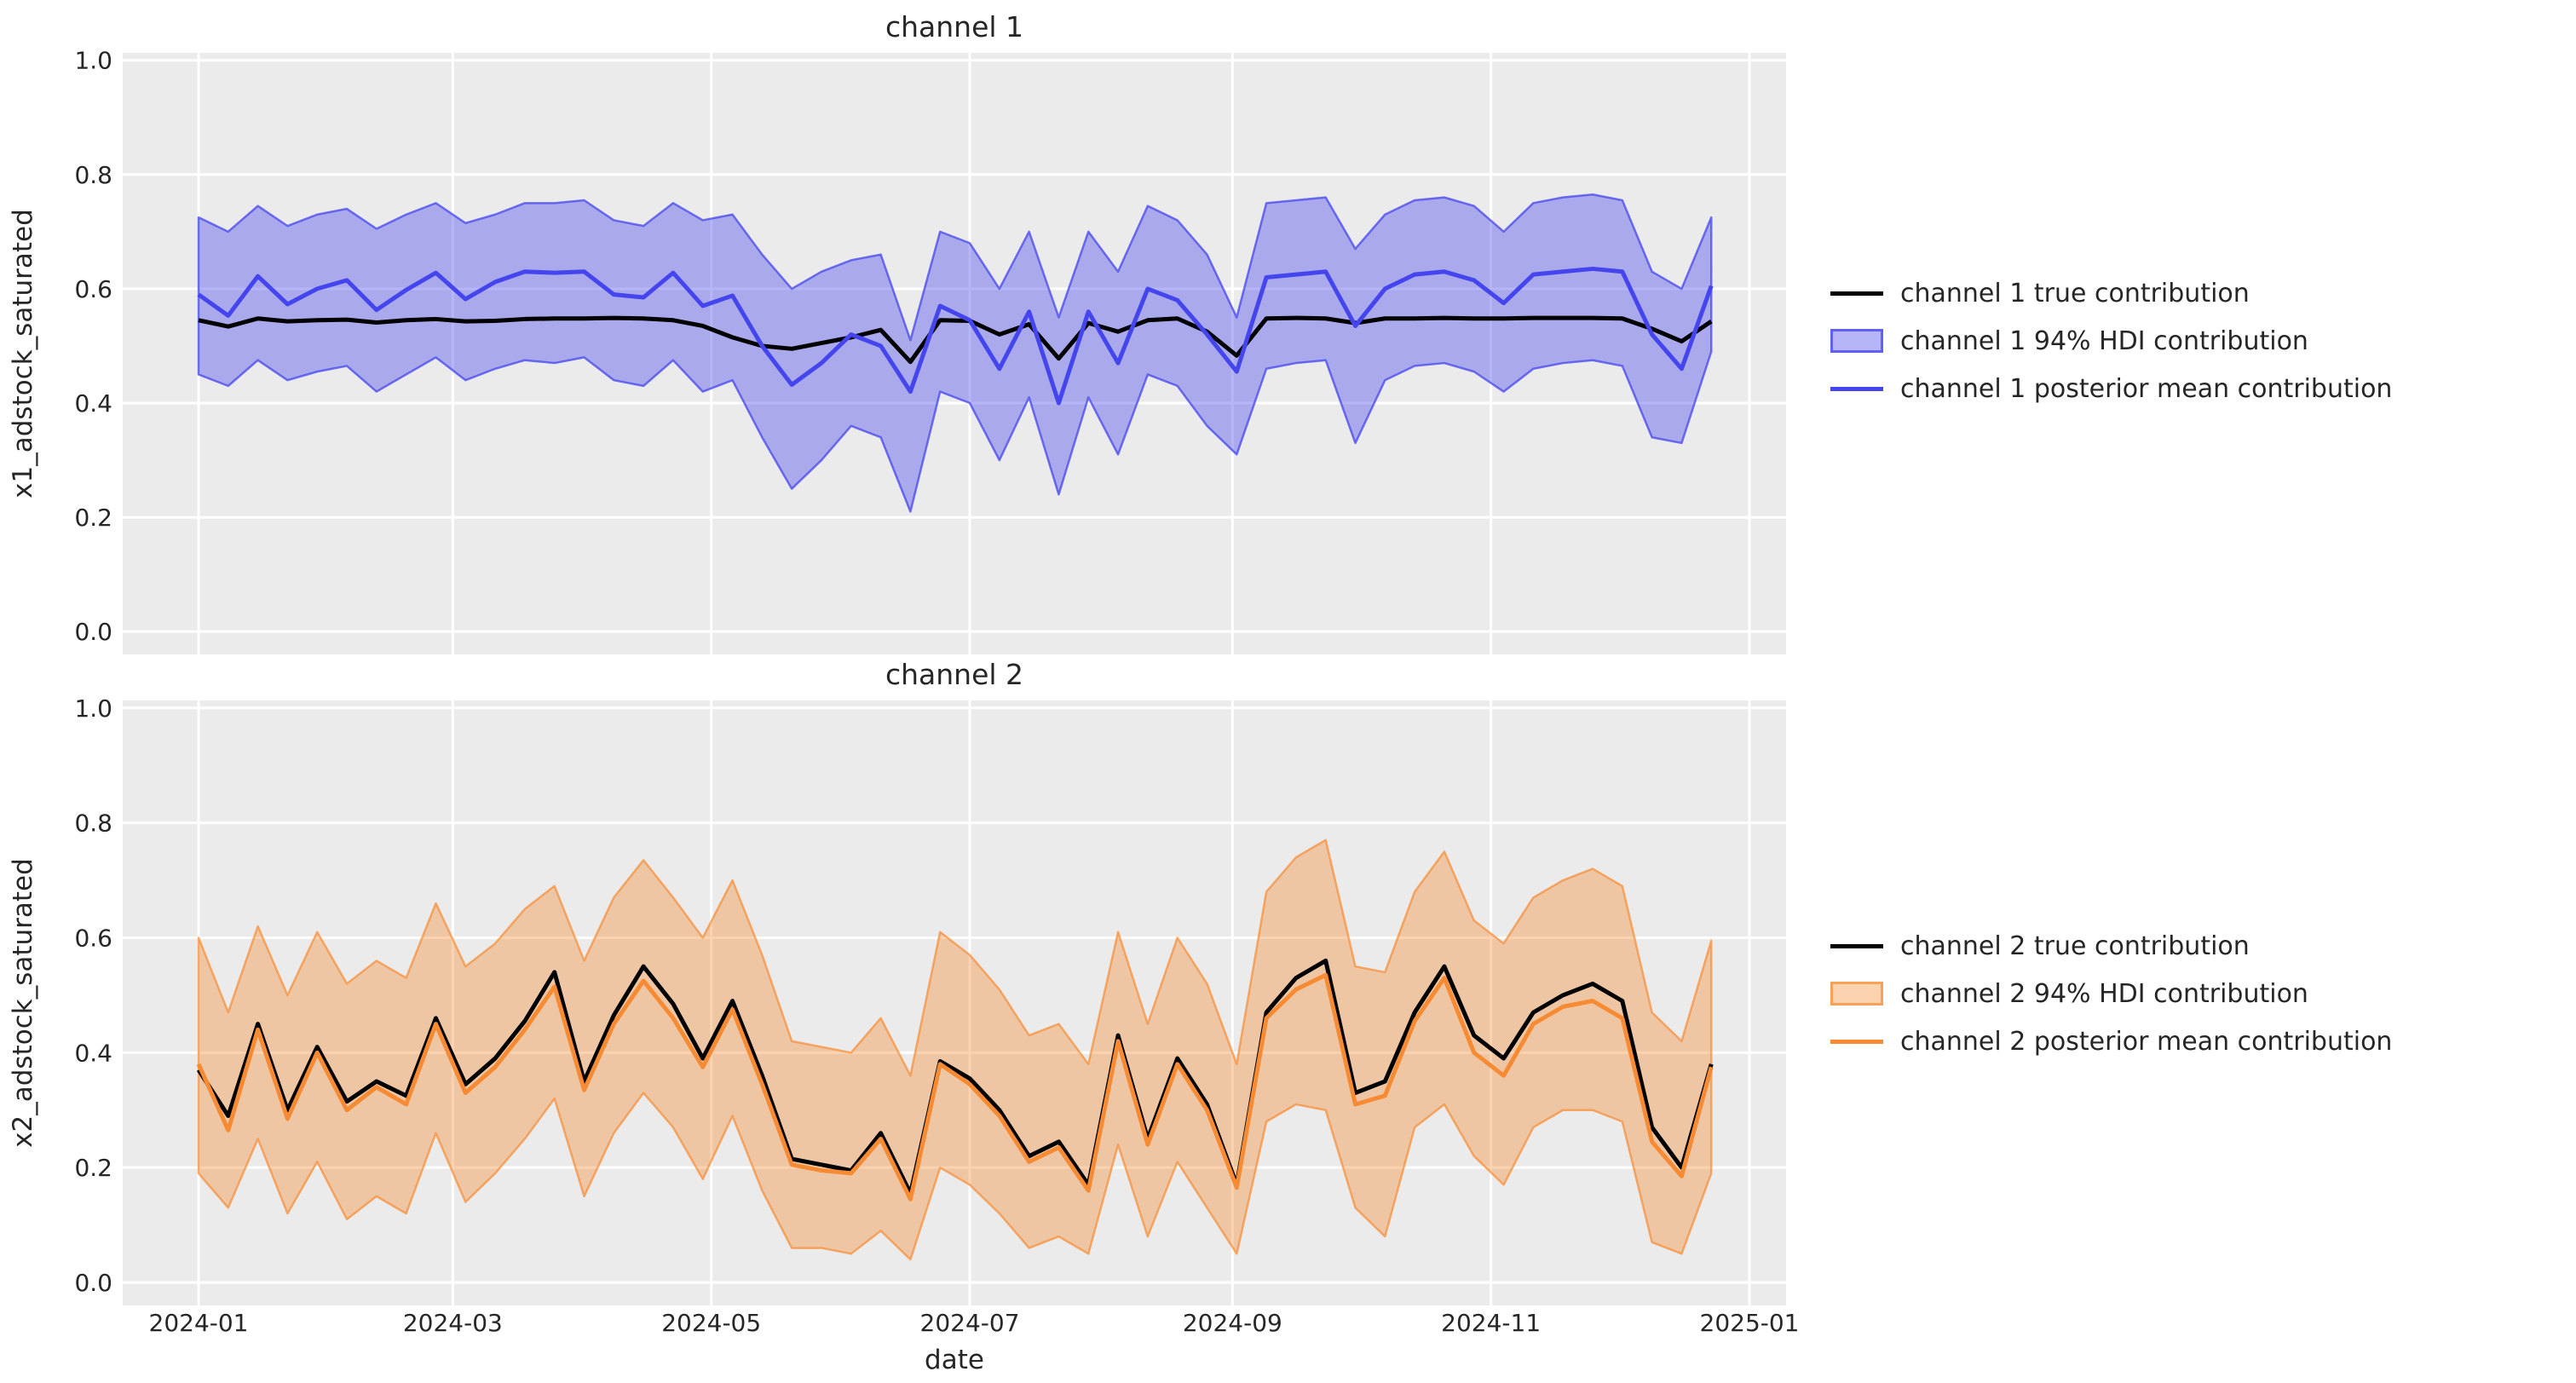  Describe the element at coordinates (93, 404) in the screenshot. I see `channel-1-y-tick-label: 0.4` at that location.